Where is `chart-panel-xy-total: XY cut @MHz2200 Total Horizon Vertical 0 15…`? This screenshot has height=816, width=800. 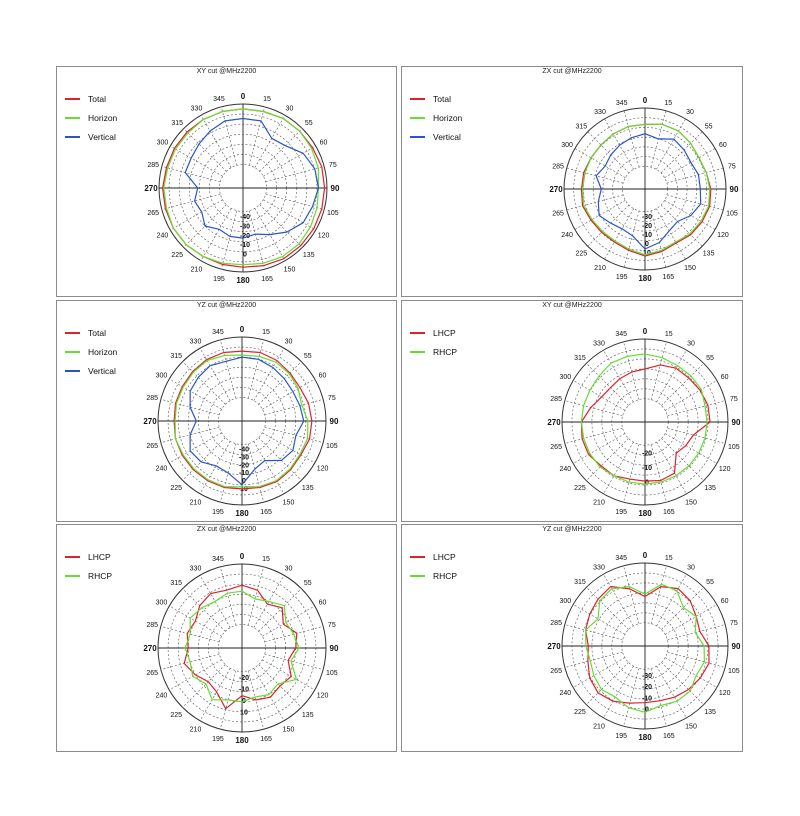
chart-panel-xy-total: XY cut @MHz2200 Total Horizon Vertical 0 15… is located at coordinates (226, 181).